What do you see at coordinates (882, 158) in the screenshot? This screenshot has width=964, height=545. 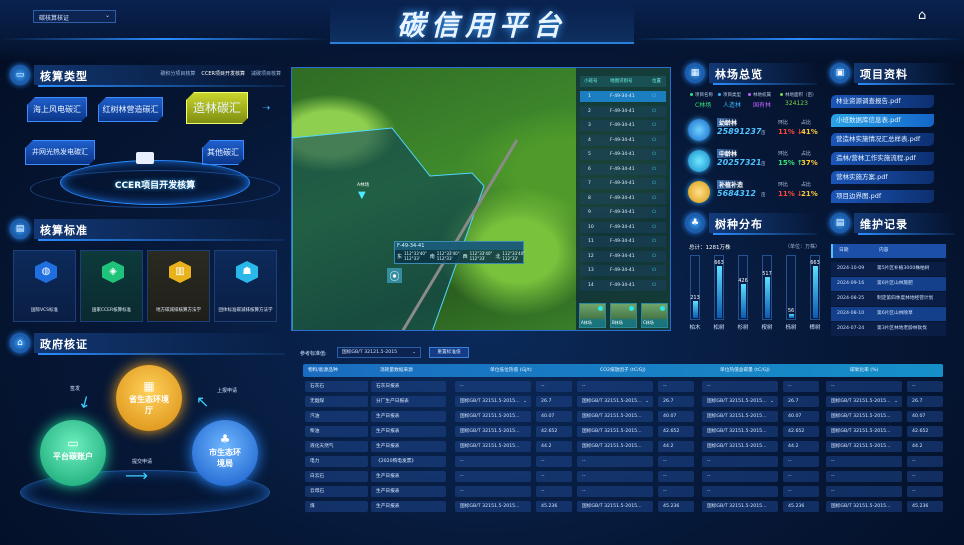 I see `document-link: 造林/营林工作实施流程.pdf` at bounding box center [882, 158].